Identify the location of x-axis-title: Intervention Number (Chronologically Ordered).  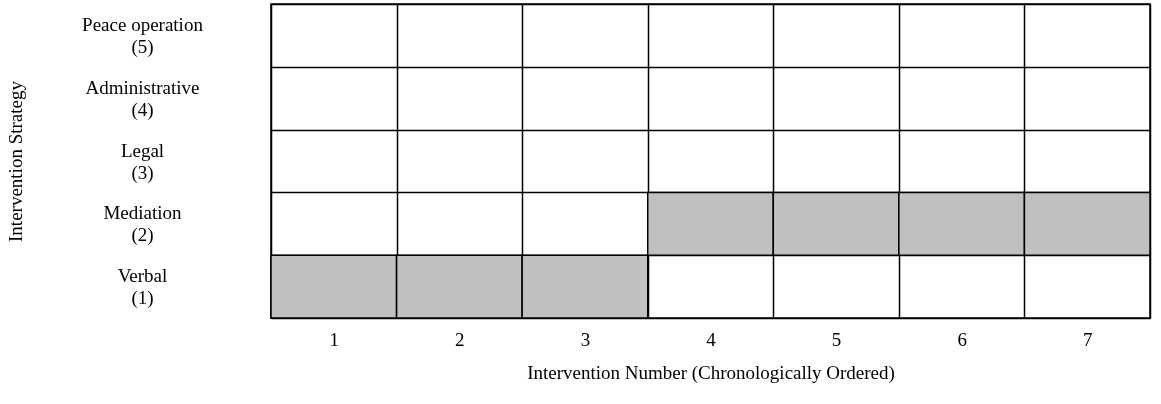
(711, 372).